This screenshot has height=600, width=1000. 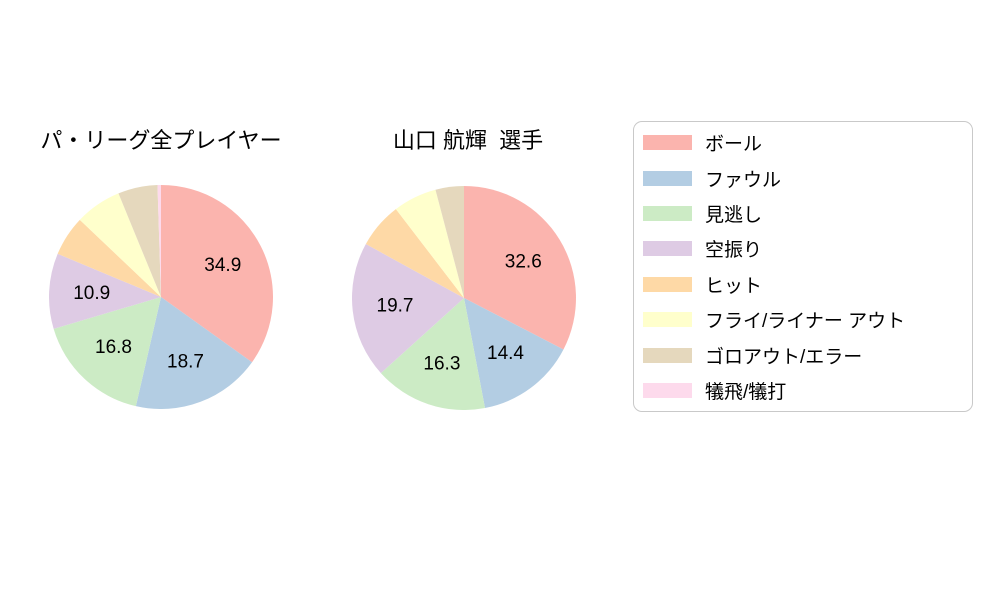 I want to click on legend-item: ゴロアウト/エラー, so click(x=807, y=354).